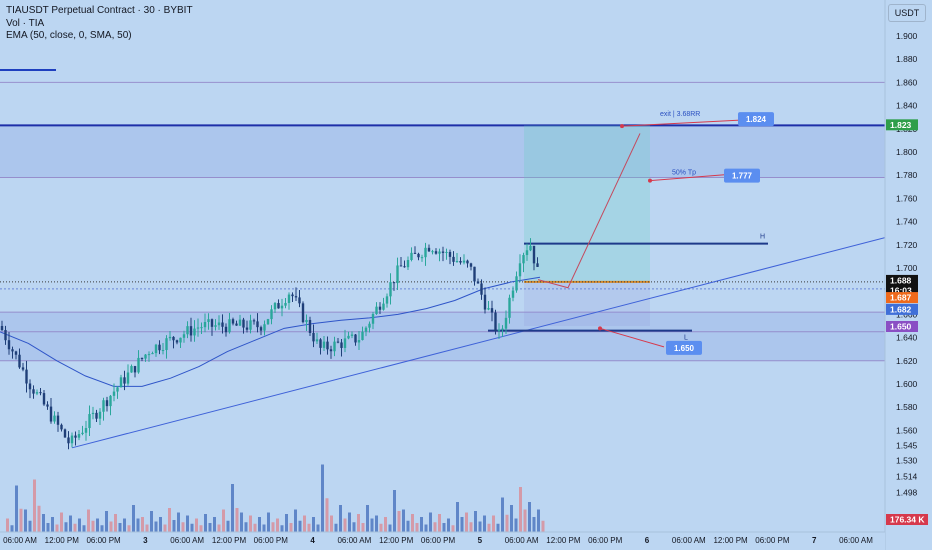 Image resolution: width=932 pixels, height=550 pixels. Describe the element at coordinates (901, 125) in the screenshot. I see `axis-price-label-text: 1.823` at that location.